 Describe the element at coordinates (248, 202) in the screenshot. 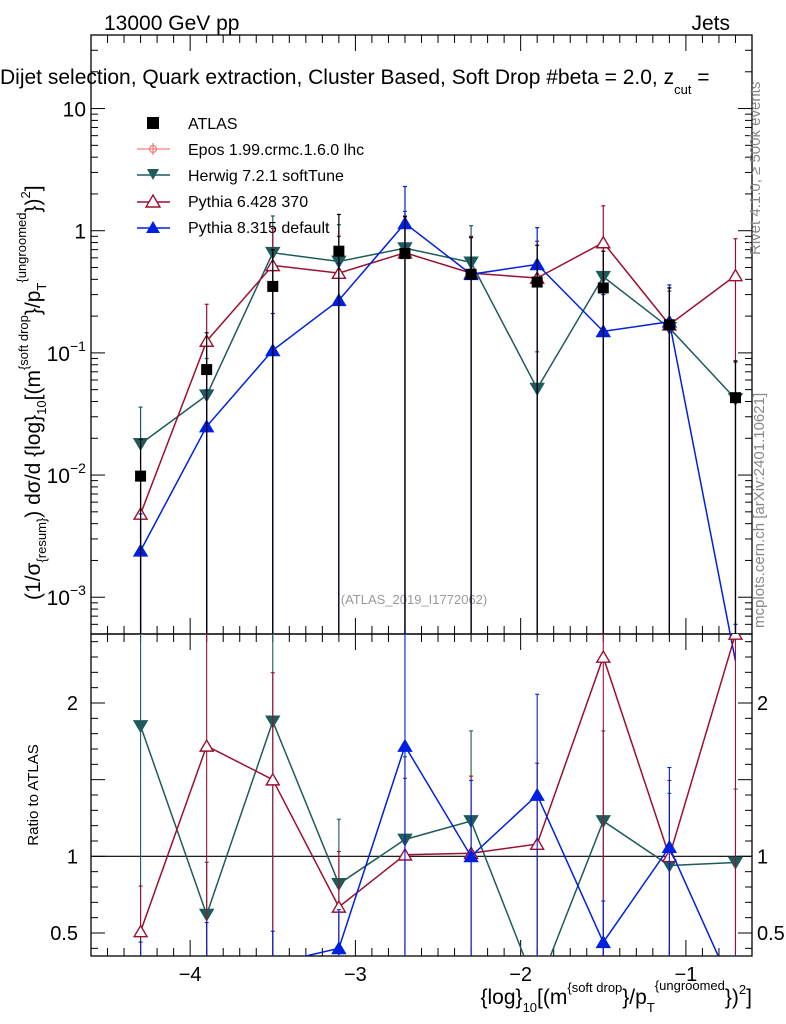

I see `legend-label-pythia6: Pythia 6.428 370` at that location.